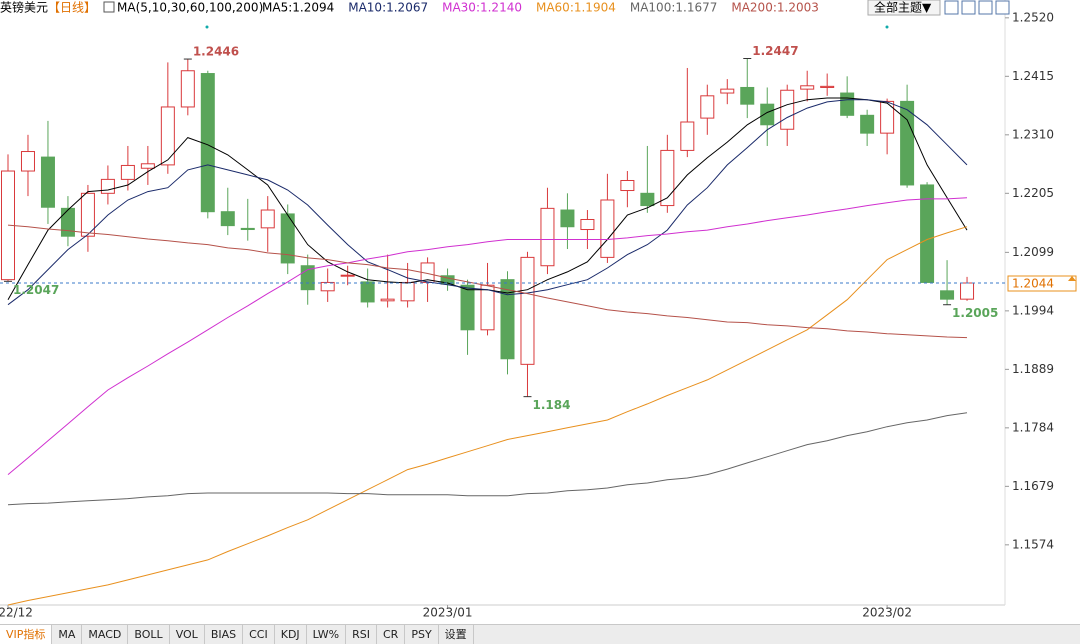  Describe the element at coordinates (361, 634) in the screenshot. I see `indicator-tab: RSI` at that location.